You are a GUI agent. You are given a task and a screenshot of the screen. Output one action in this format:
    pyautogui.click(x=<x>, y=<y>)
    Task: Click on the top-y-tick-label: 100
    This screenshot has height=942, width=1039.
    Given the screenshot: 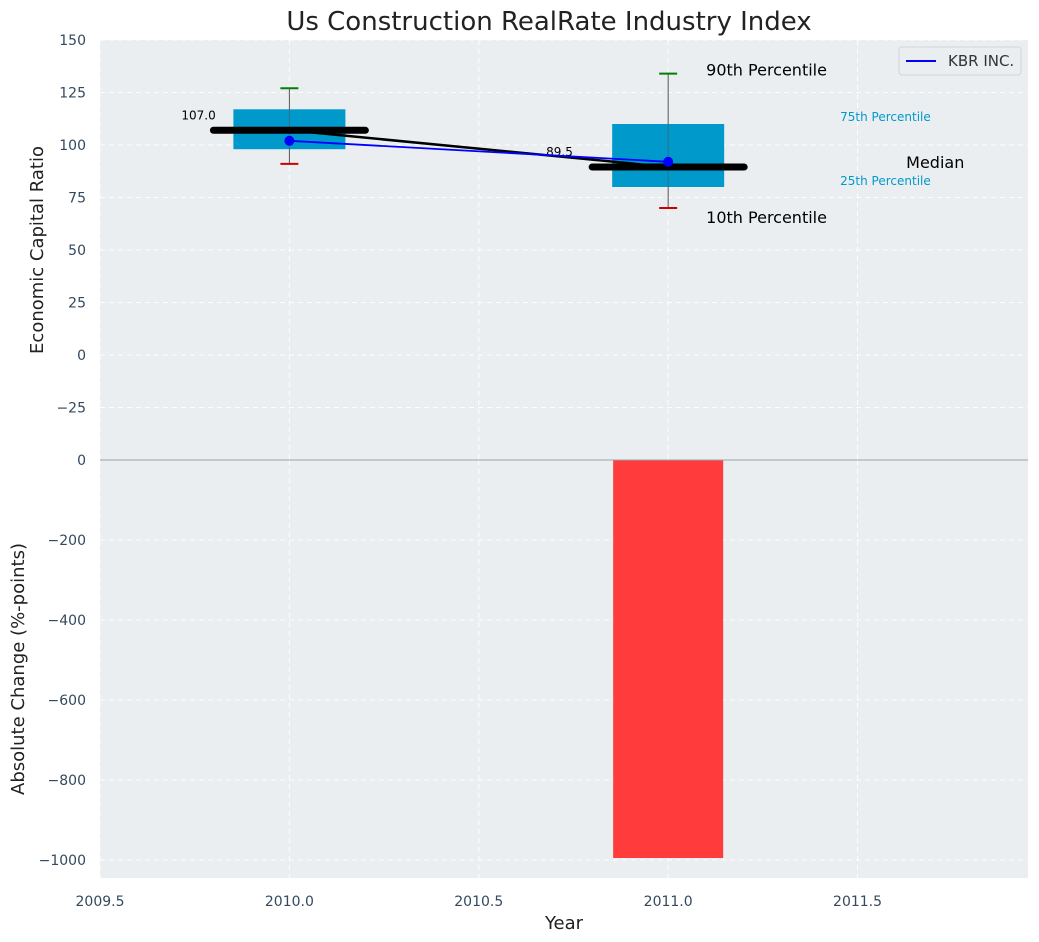 What is the action you would take?
    pyautogui.click(x=72, y=146)
    